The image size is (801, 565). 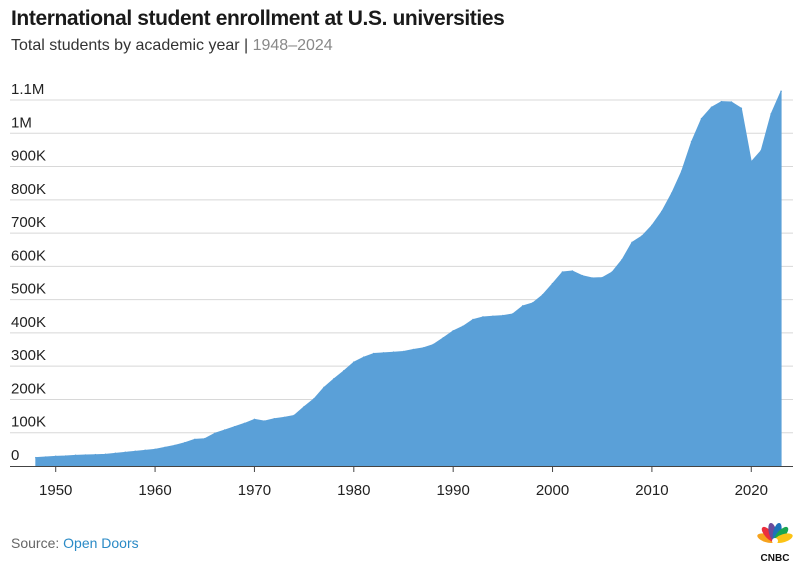 What do you see at coordinates (254, 490) in the screenshot?
I see `x-tick-label: 1970` at bounding box center [254, 490].